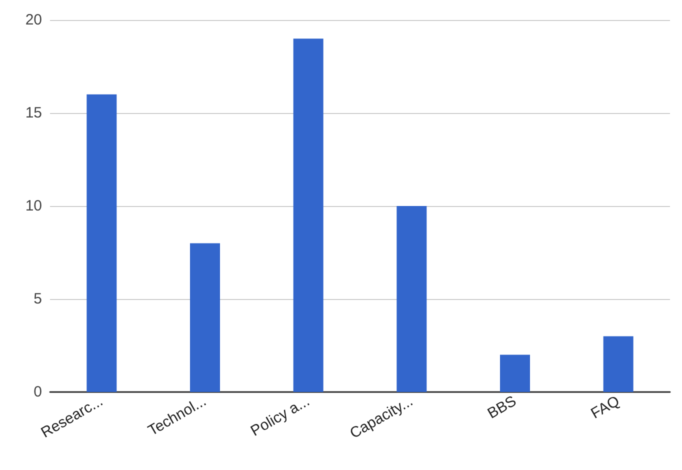  Describe the element at coordinates (33, 206) in the screenshot. I see `y-tick-label: 10` at that location.